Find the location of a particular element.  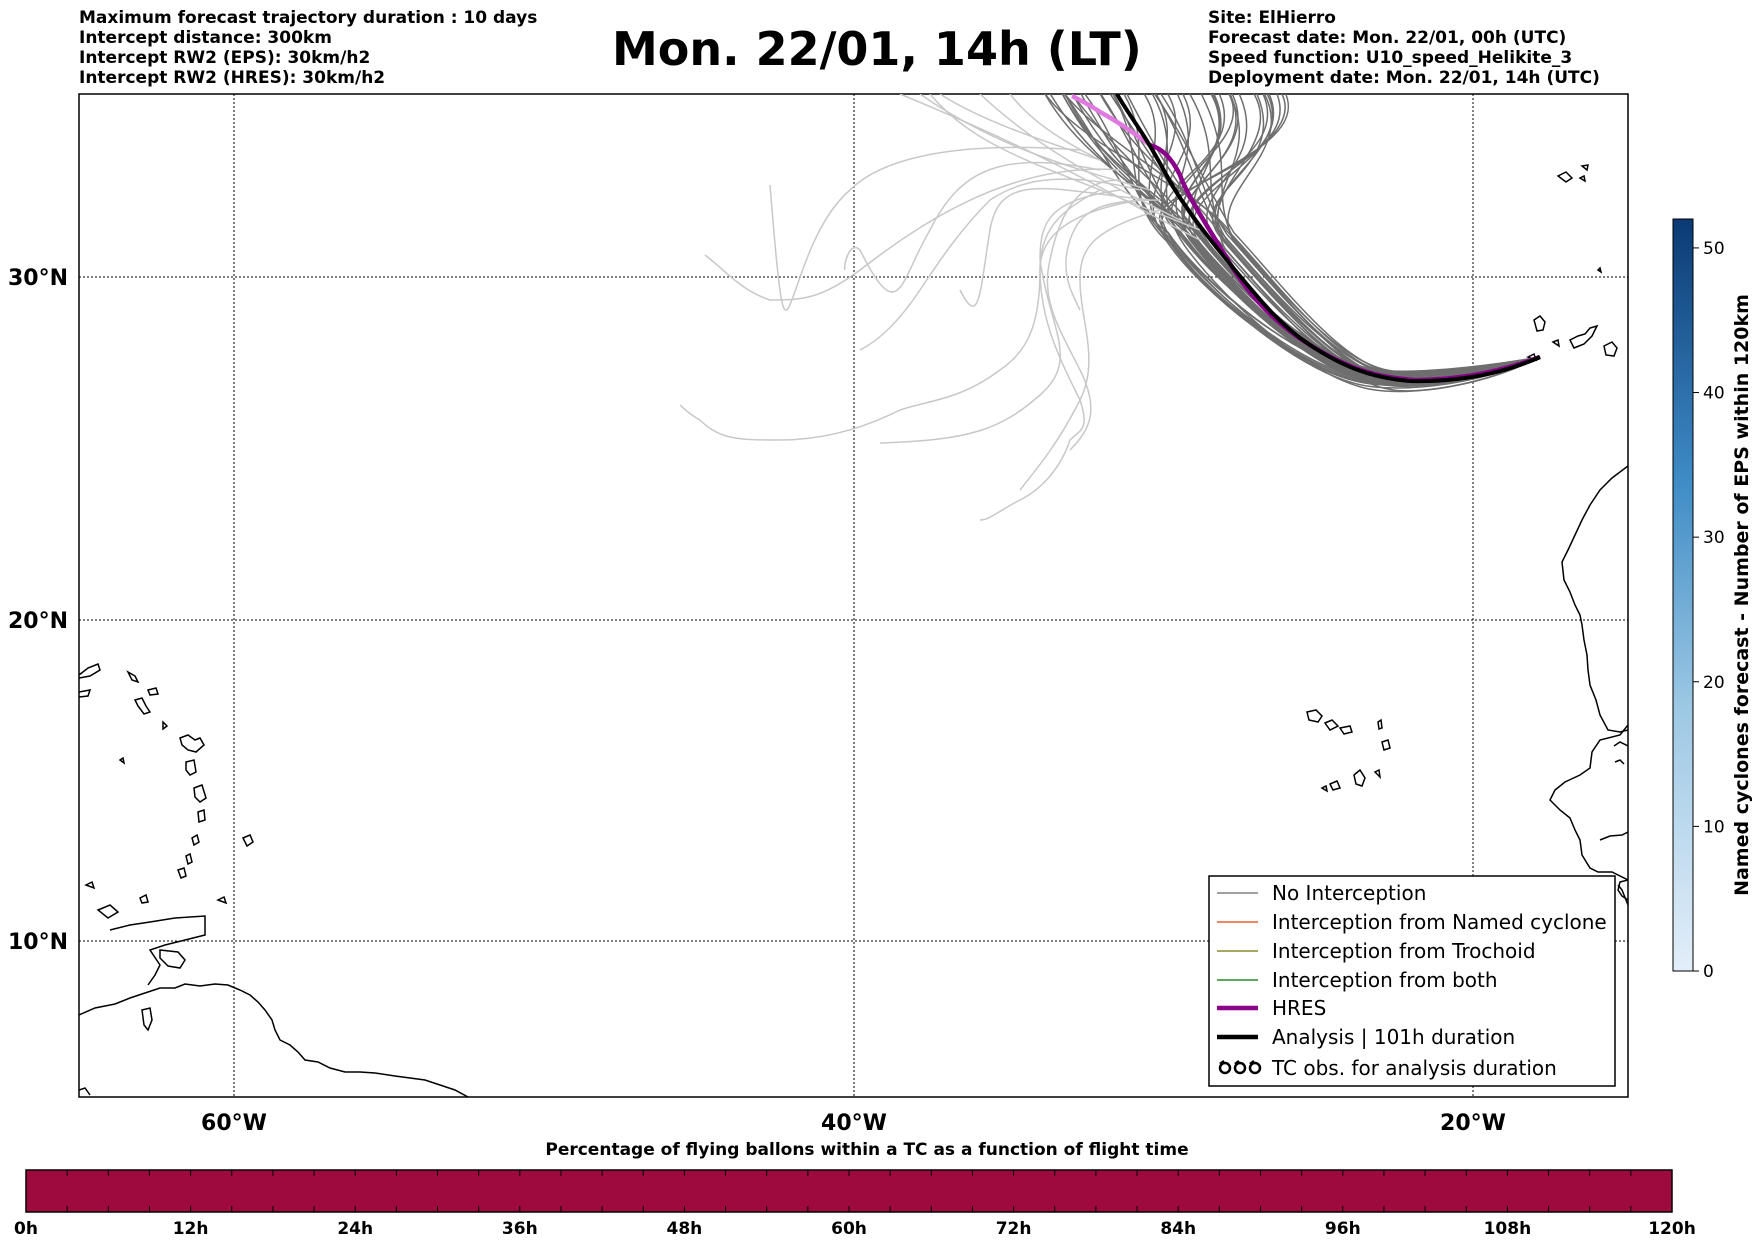

coastline-st-vincent is located at coordinates (195, 840).